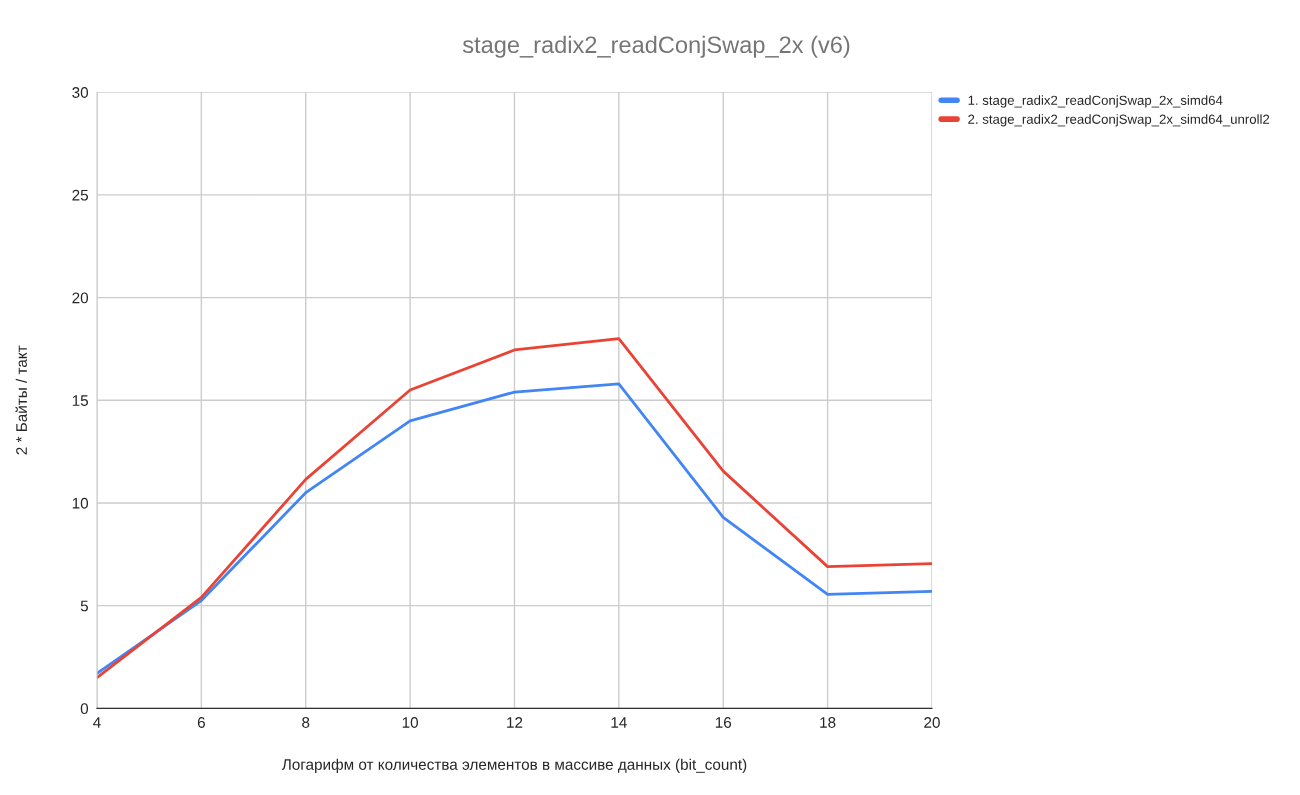  I want to click on y-tick-label: 30, so click(80, 92).